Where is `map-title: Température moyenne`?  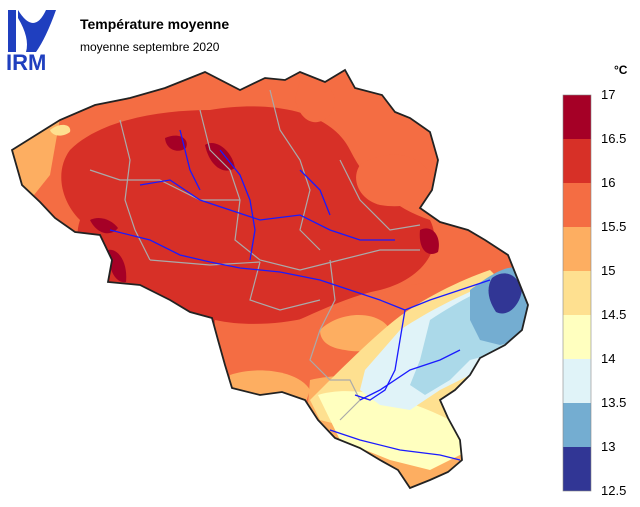
map-title: Température moyenne is located at coordinates (155, 24).